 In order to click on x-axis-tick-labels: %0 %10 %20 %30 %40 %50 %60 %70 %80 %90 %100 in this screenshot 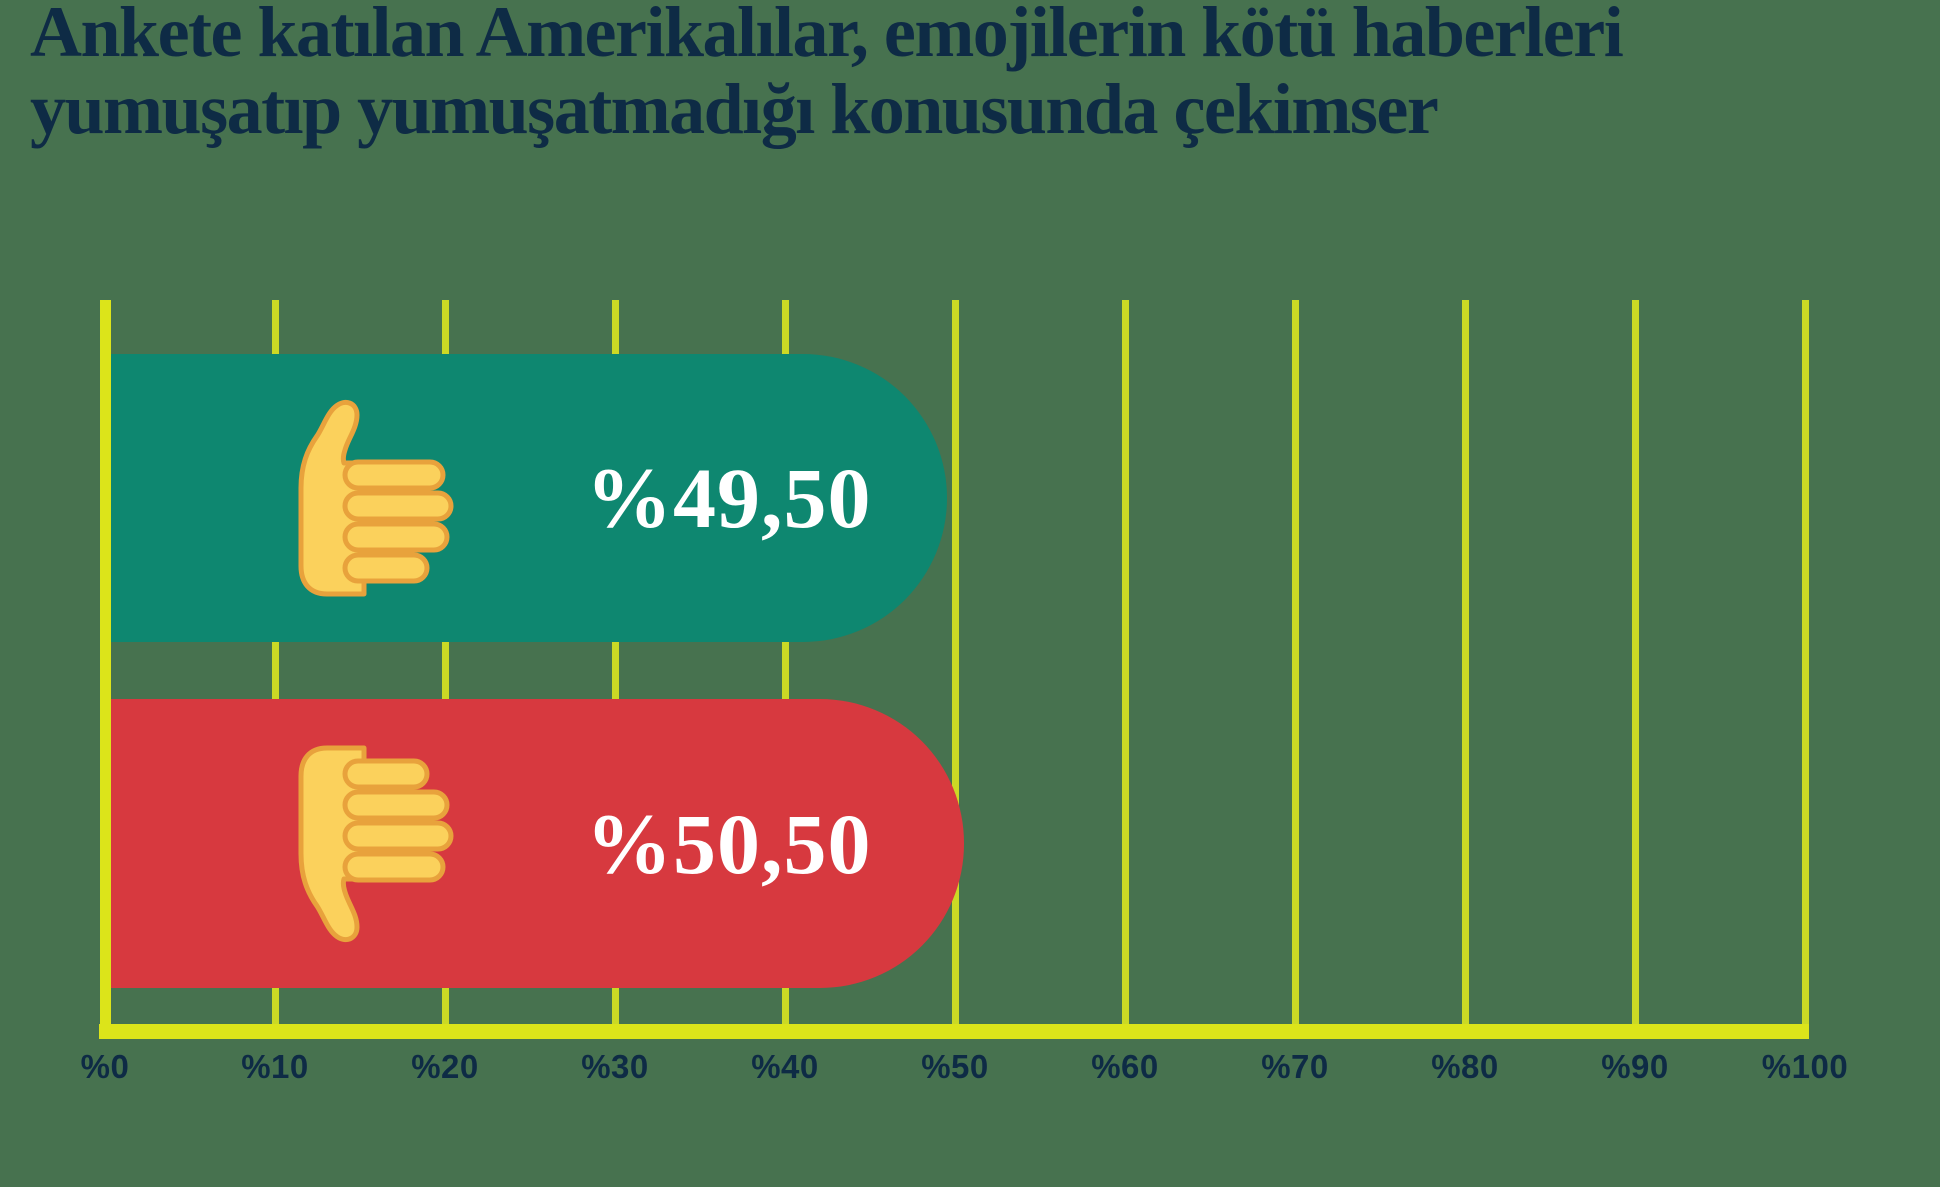, I will do `click(964, 1073)`.